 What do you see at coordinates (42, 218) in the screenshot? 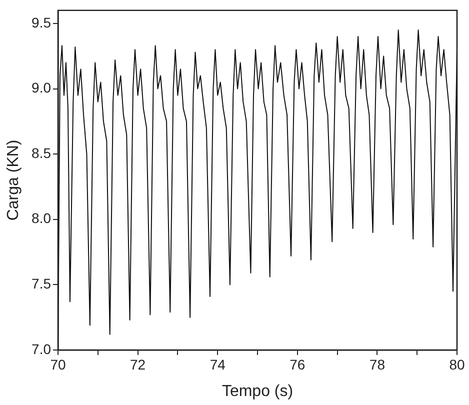
I see `y-tick-label: 8.0` at bounding box center [42, 218].